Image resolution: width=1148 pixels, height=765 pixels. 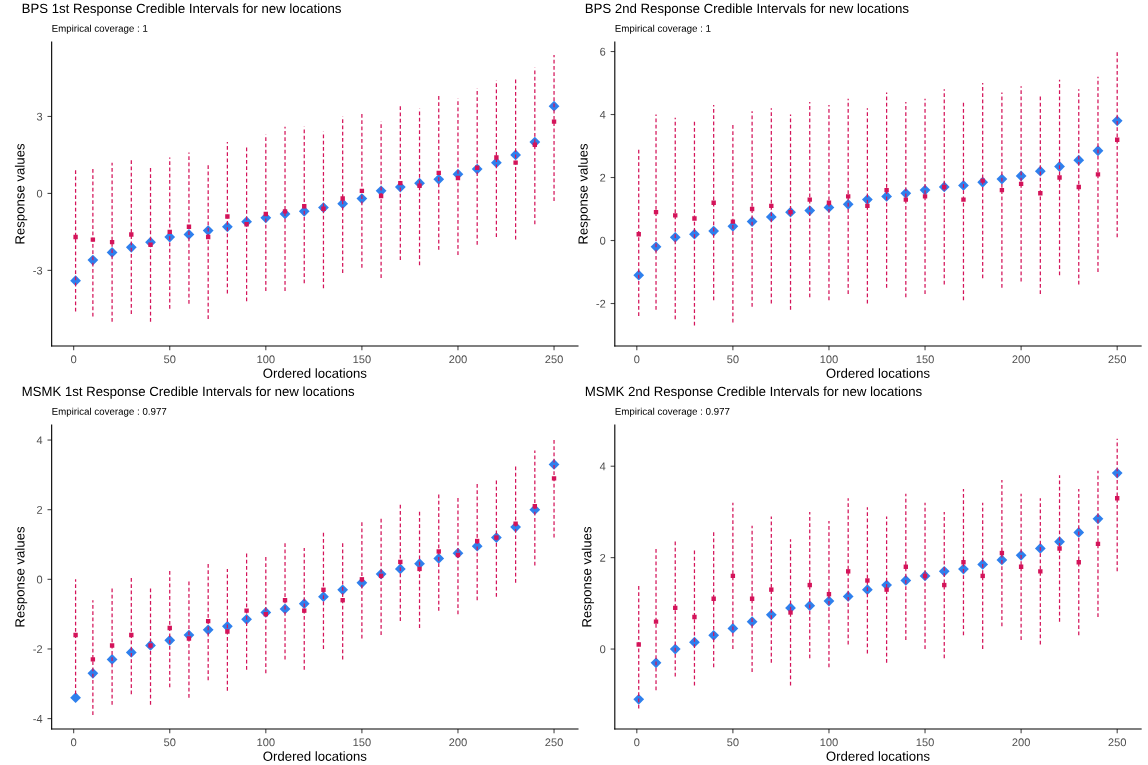 What do you see at coordinates (753, 392) in the screenshot?
I see `chart-title: MSMK 2nd Response Credible Intervals for new locations` at bounding box center [753, 392].